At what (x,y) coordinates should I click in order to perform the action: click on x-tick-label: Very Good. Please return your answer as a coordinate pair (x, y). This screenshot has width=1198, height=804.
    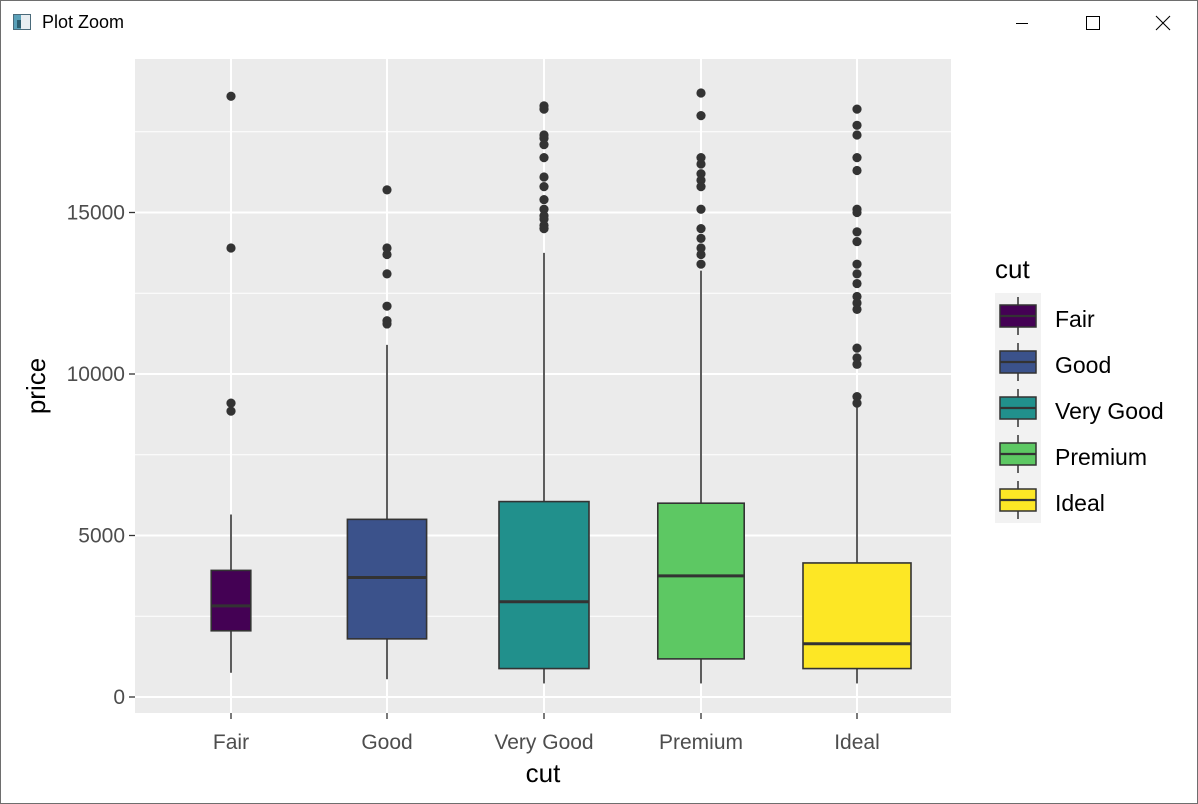
    Looking at the image, I should click on (543, 742).